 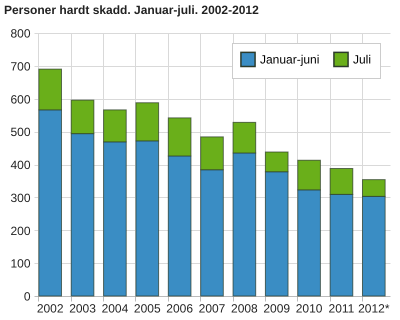 I want to click on y-tick-label: 300, so click(x=20, y=197).